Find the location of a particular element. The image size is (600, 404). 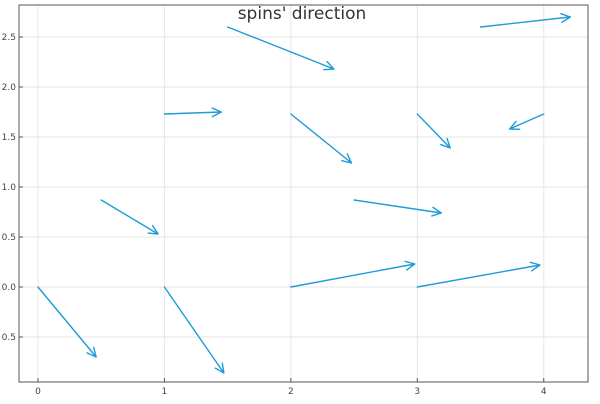

y-tick-label: 1.0 is located at coordinates (9, 188).